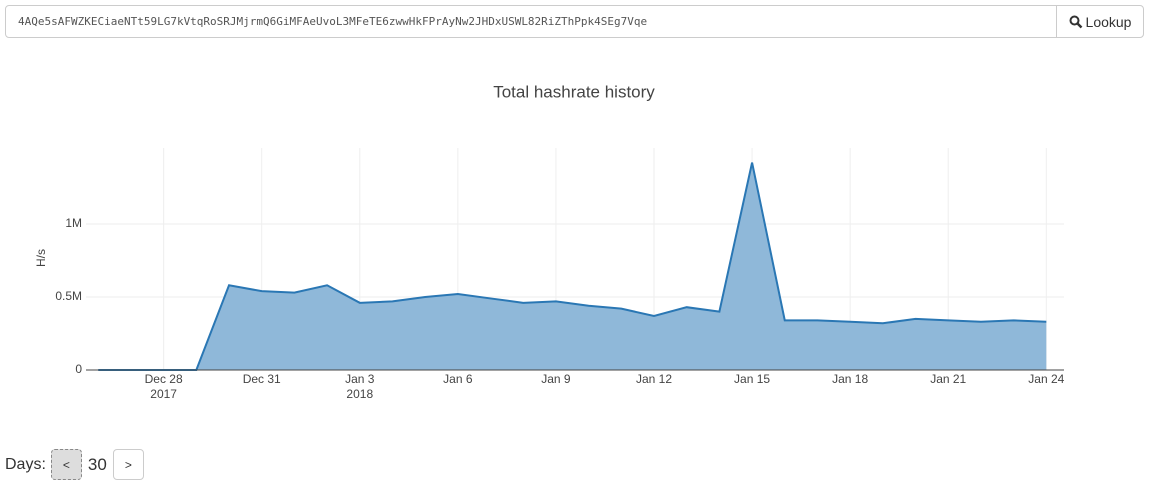 This screenshot has width=1154, height=489. I want to click on x-tick-label: Jan 21, so click(948, 379).